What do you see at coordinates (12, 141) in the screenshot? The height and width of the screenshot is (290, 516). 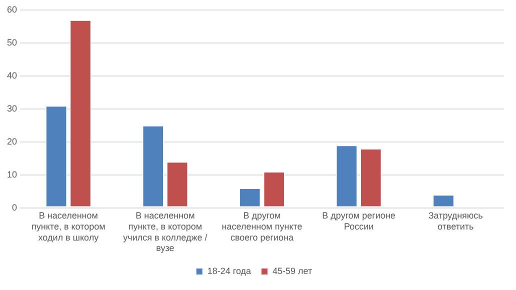 I see `y-tick-label: 20` at bounding box center [12, 141].